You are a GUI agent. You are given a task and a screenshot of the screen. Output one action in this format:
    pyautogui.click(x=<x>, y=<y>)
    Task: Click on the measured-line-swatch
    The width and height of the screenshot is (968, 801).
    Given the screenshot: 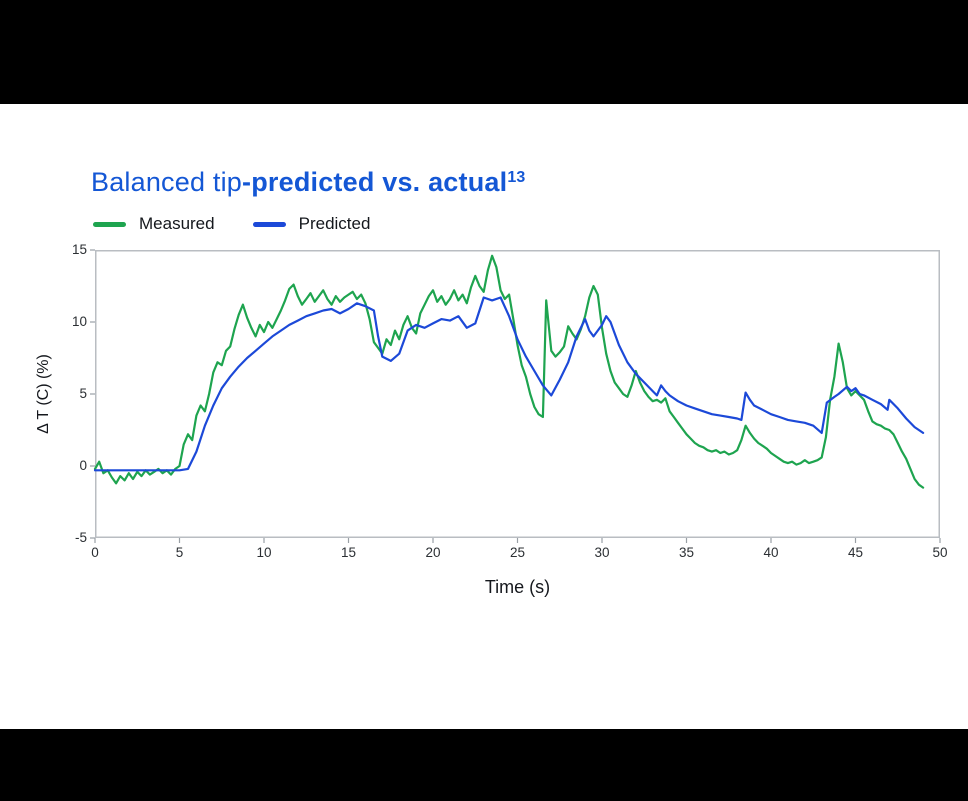 What is the action you would take?
    pyautogui.click(x=109, y=224)
    